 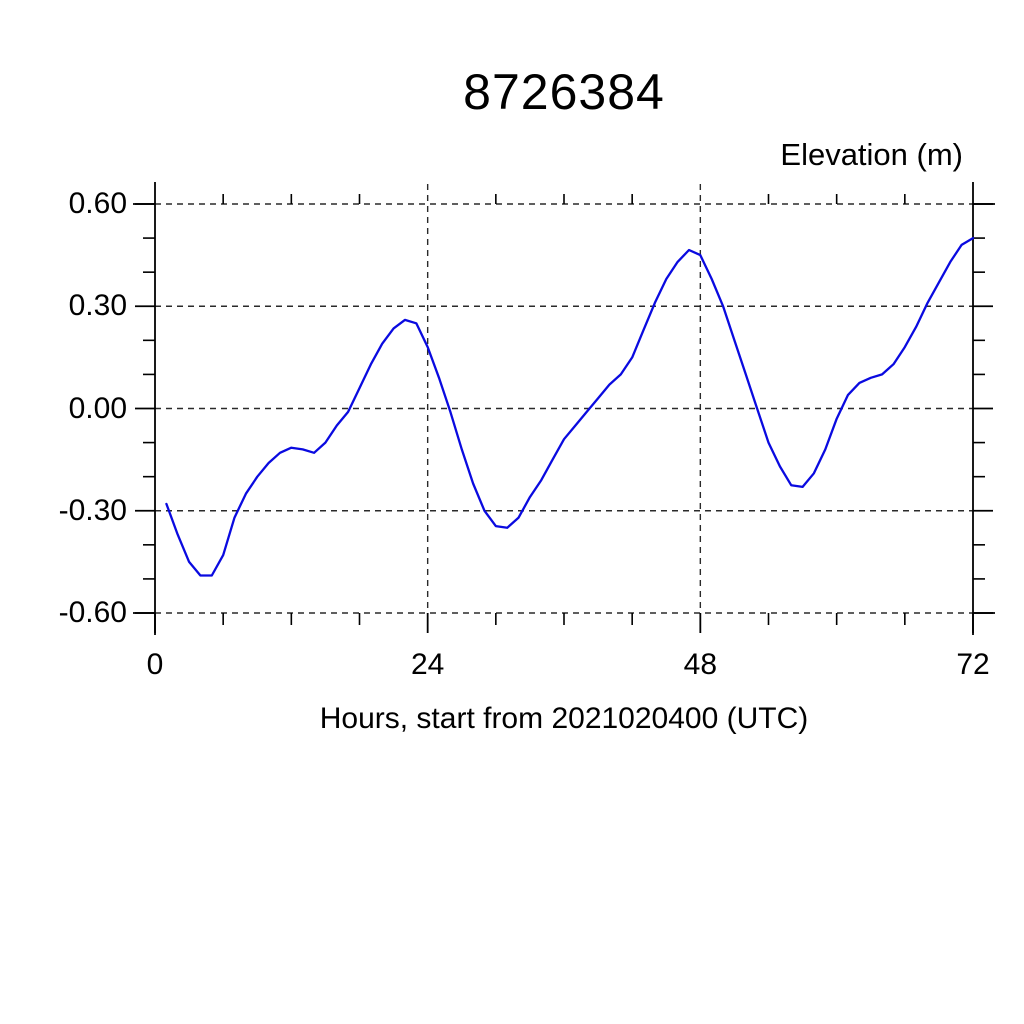 What do you see at coordinates (92, 510) in the screenshot?
I see `y-tick-label: -0.30` at bounding box center [92, 510].